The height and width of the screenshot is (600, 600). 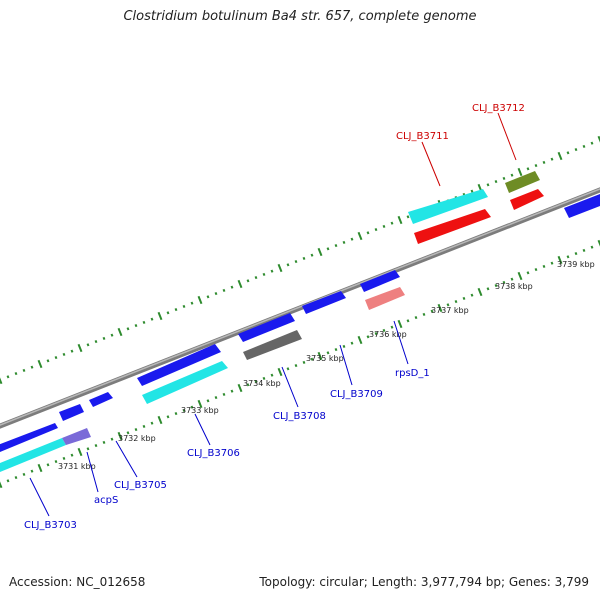 I want to click on feature-clj-b3712-olive, so click(x=522, y=182).